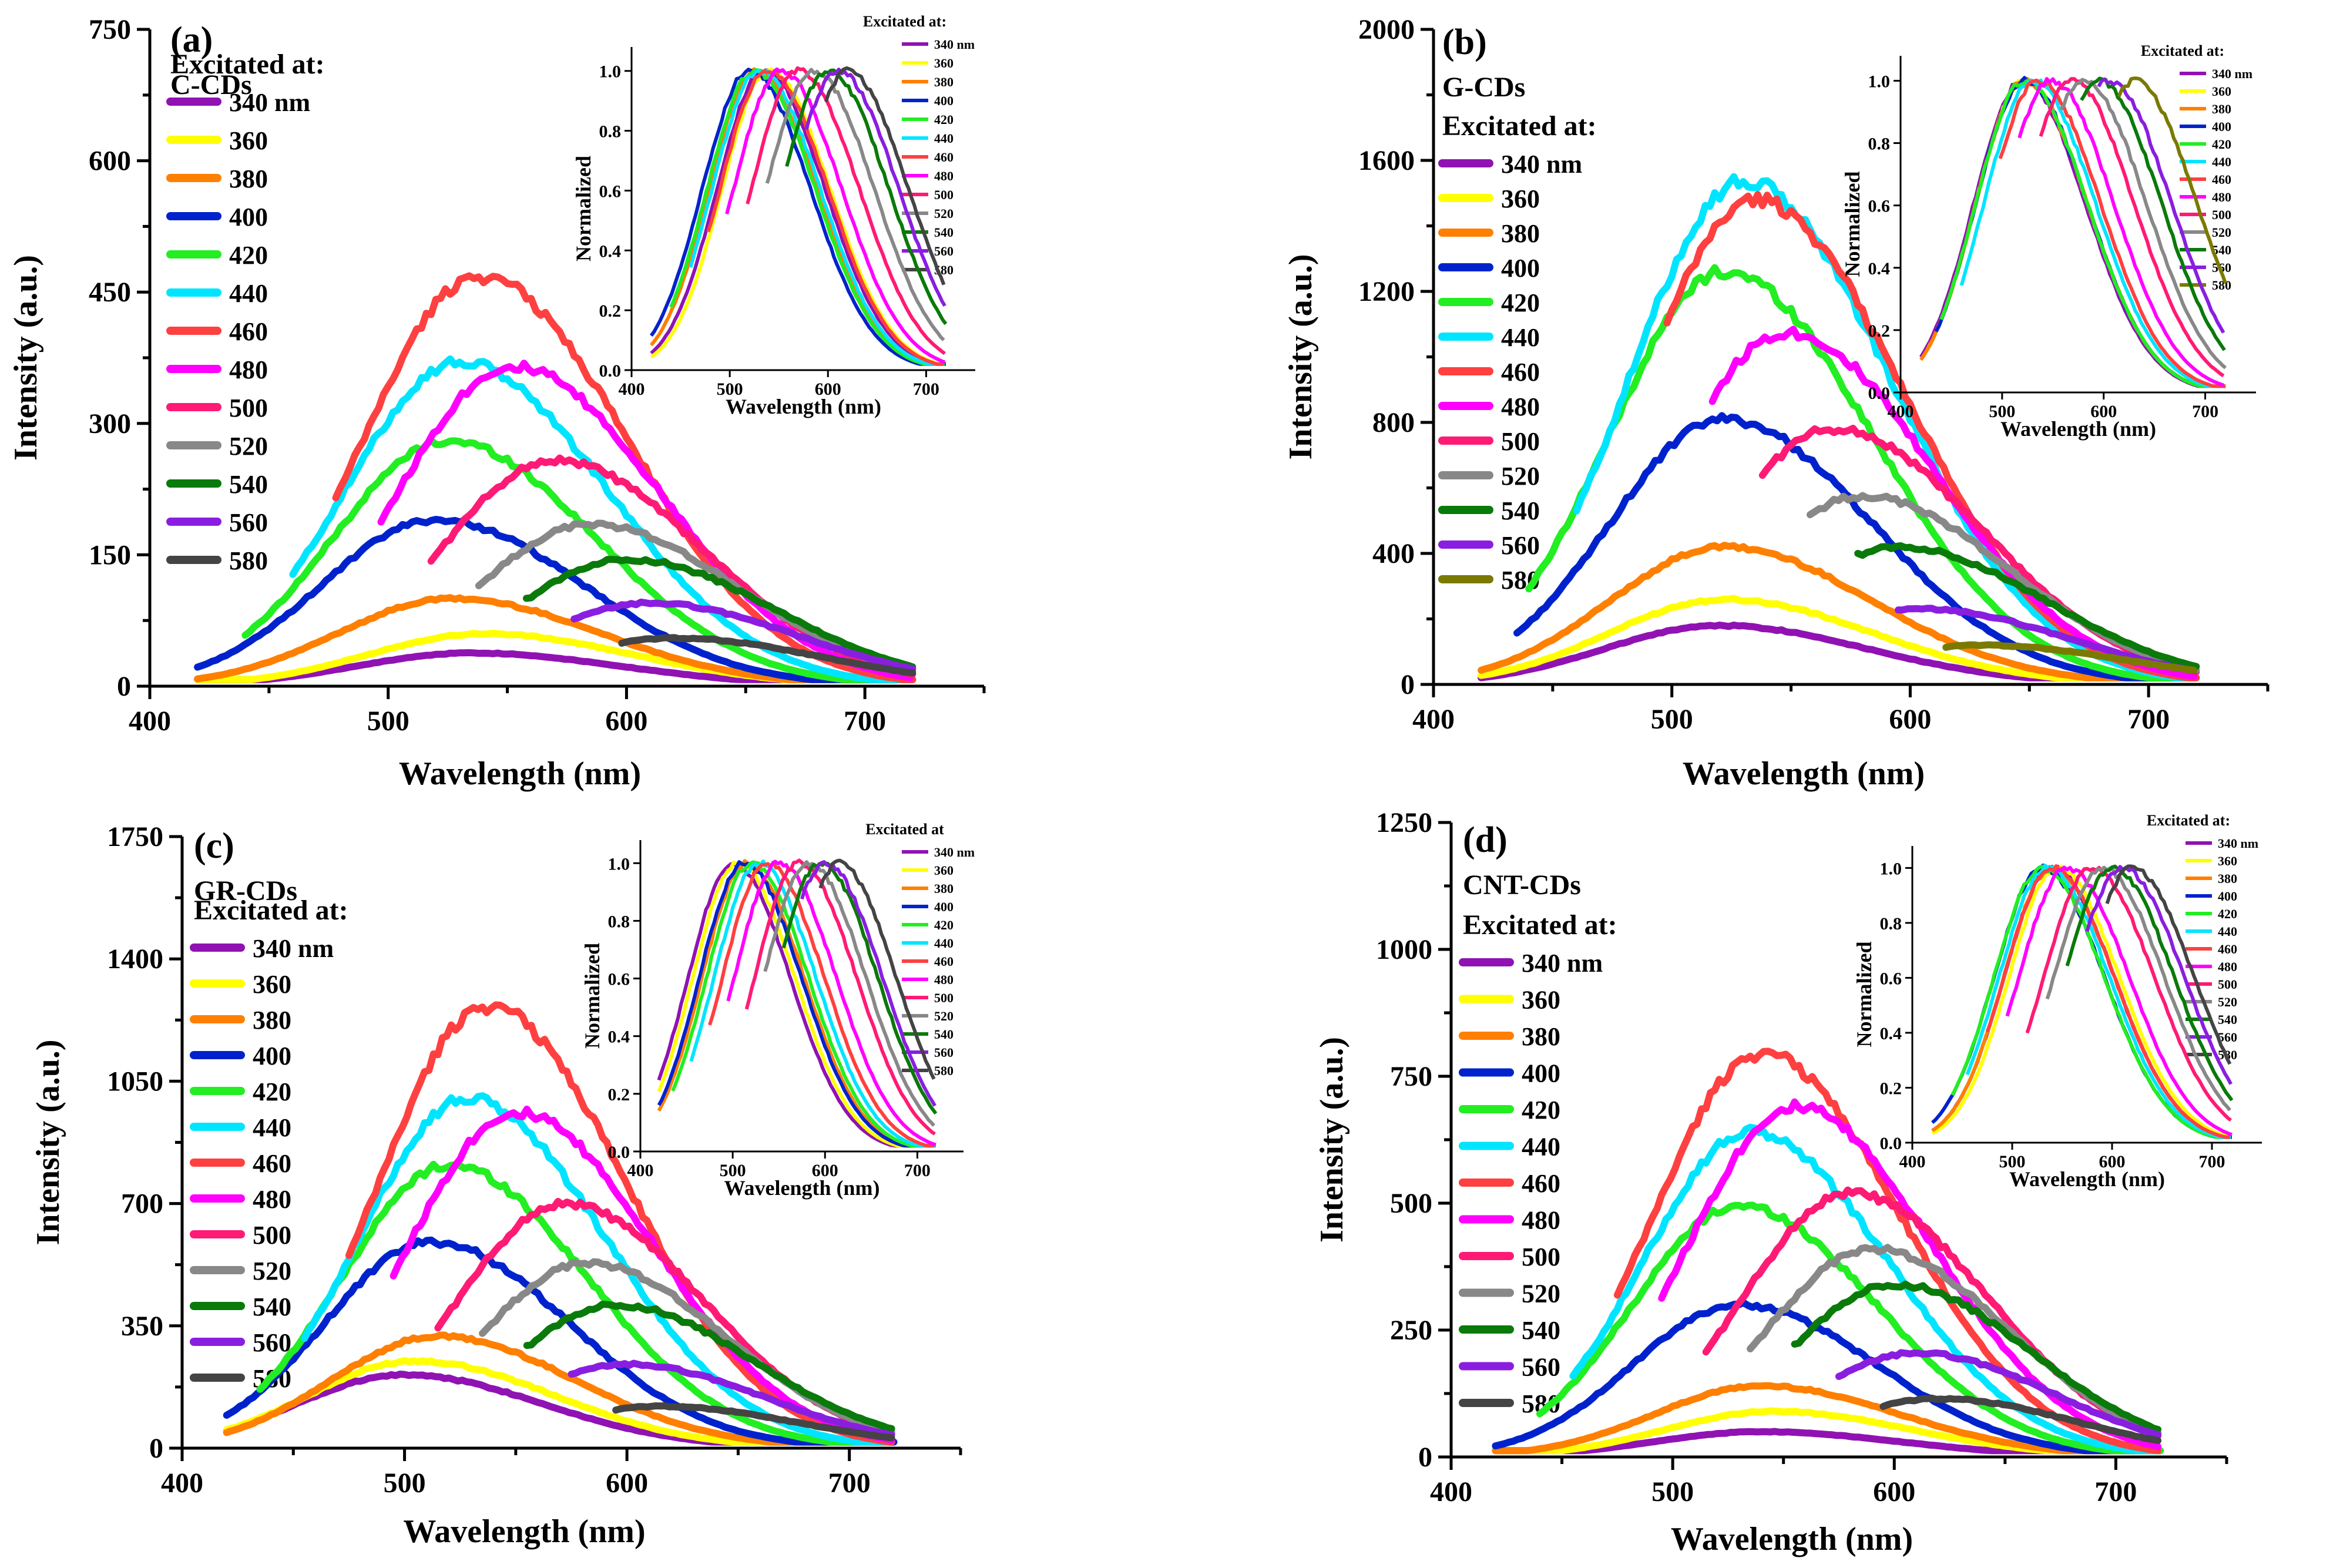 This screenshot has height=1568, width=2350. I want to click on legend-label: 520, so click(272, 1271).